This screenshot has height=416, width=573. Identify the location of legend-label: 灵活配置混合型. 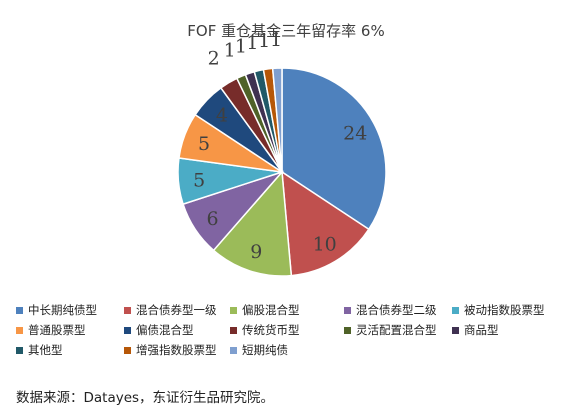
(396, 330).